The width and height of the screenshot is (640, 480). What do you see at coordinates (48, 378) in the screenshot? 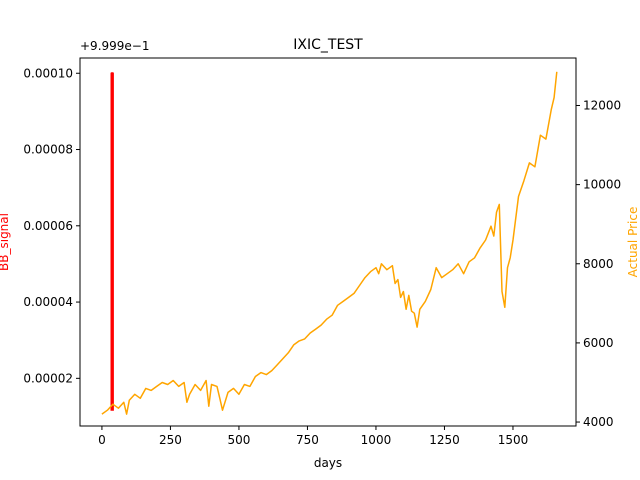
I see `y-left-tick-label: 0.00002` at bounding box center [48, 378].